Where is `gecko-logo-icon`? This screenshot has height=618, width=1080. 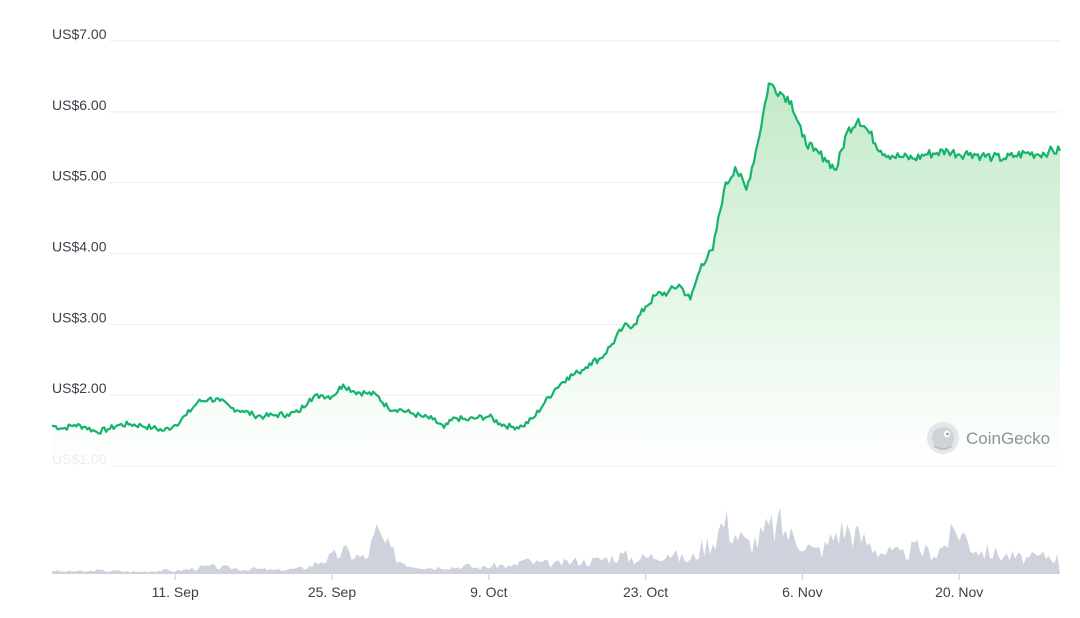
gecko-logo-icon is located at coordinates (943, 438).